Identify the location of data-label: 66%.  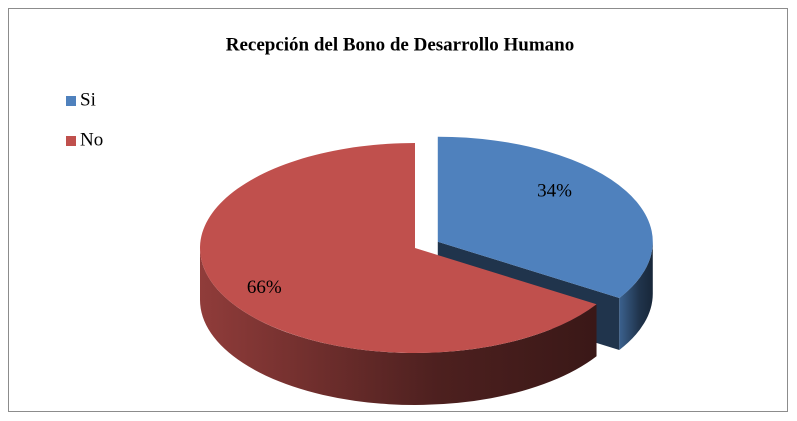
(264, 287).